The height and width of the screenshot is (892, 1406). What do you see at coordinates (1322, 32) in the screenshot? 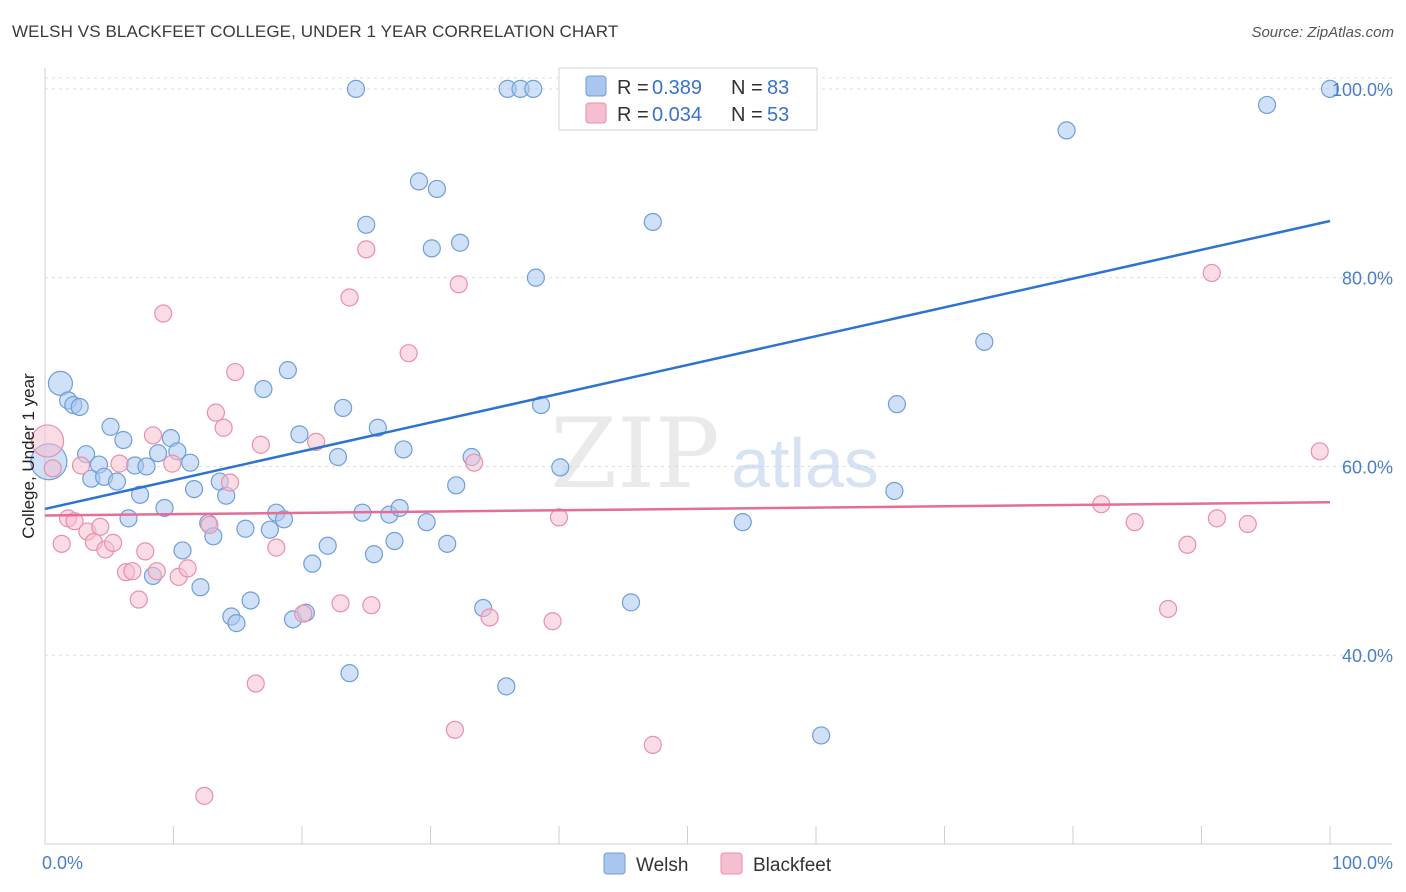
I see `source-label: Source: ZipAtlas.com` at bounding box center [1322, 32].